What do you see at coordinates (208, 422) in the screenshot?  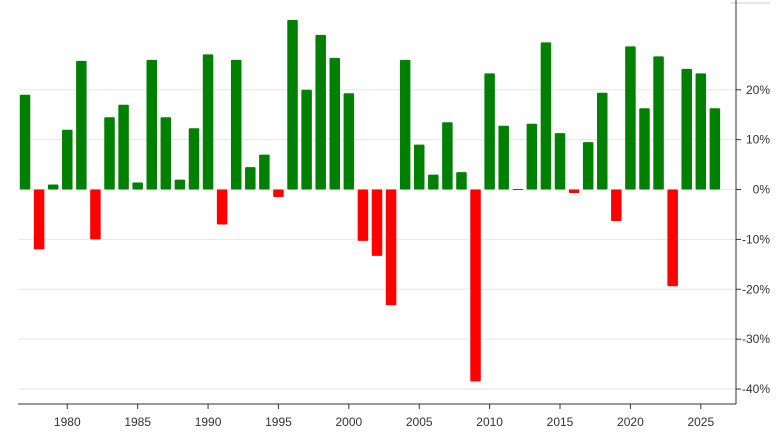 I see `x-tick-label: 1990` at bounding box center [208, 422].